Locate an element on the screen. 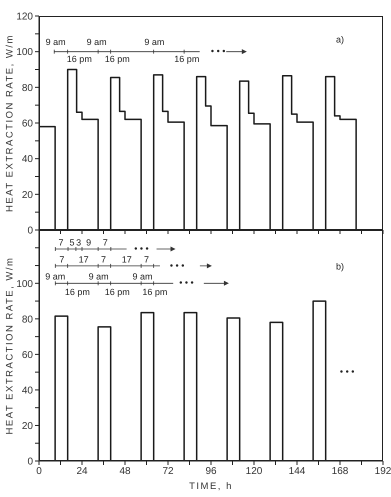 This screenshot has width=391, height=497. x-axis-title: TIME, h is located at coordinates (211, 486).